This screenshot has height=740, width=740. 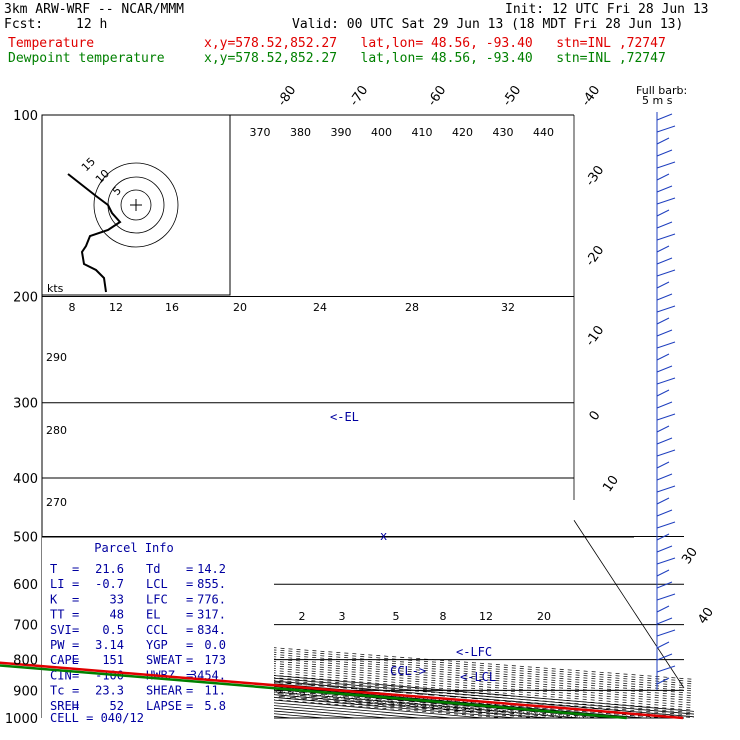 What do you see at coordinates (215, 706) in the screenshot?
I see `parcel-value: 5.8` at bounding box center [215, 706].